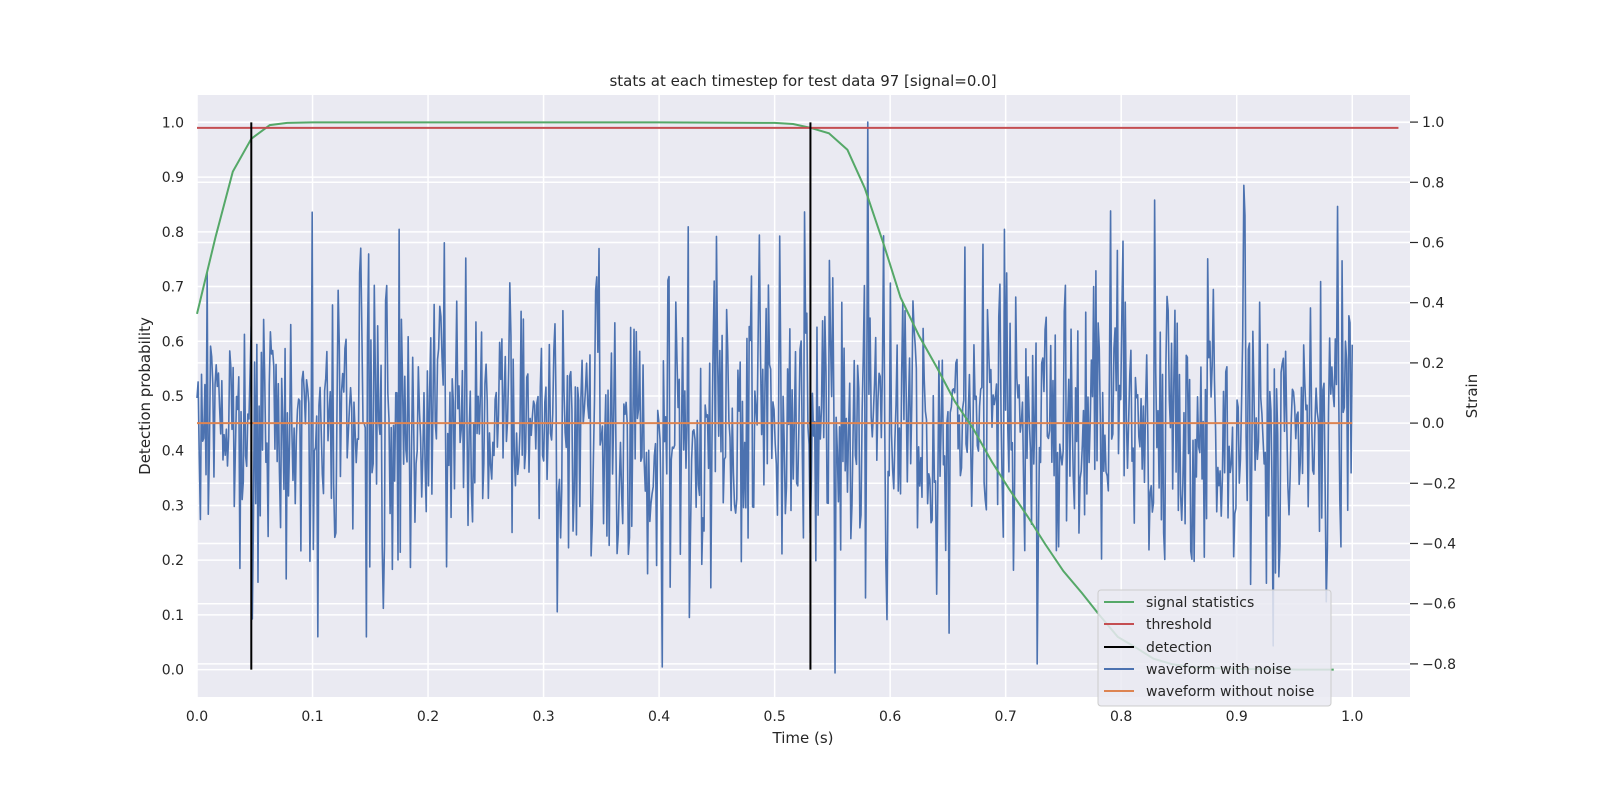 The width and height of the screenshot is (1600, 800). Describe the element at coordinates (1237, 717) in the screenshot. I see `x-tick-label-9: 0.9` at that location.